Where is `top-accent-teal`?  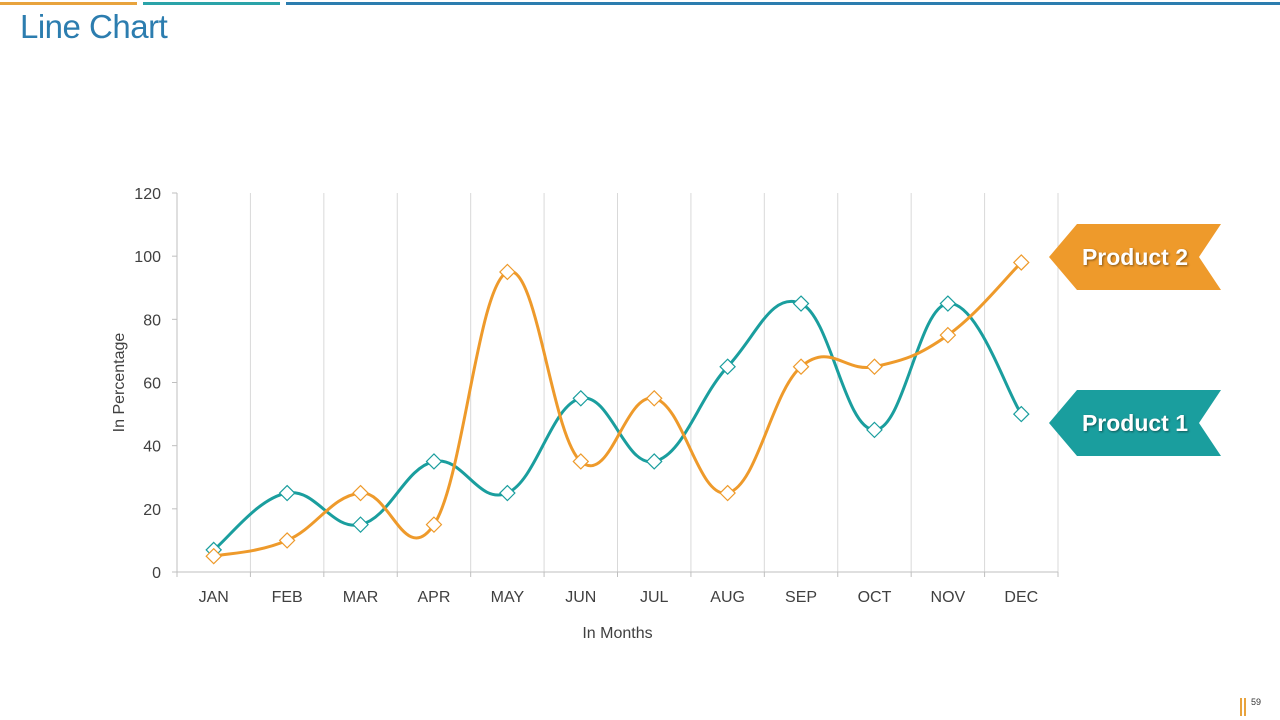 top-accent-teal is located at coordinates (211, 3).